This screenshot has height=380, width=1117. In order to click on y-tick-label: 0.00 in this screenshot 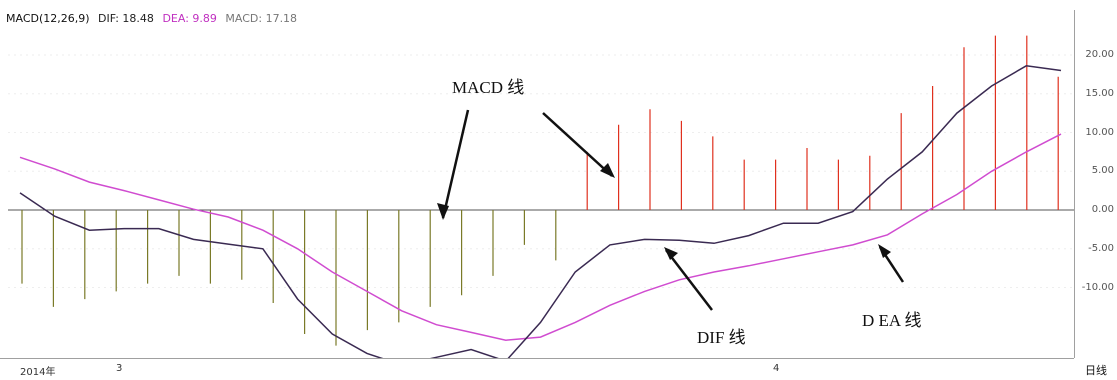, I will do `click(1102, 209)`.